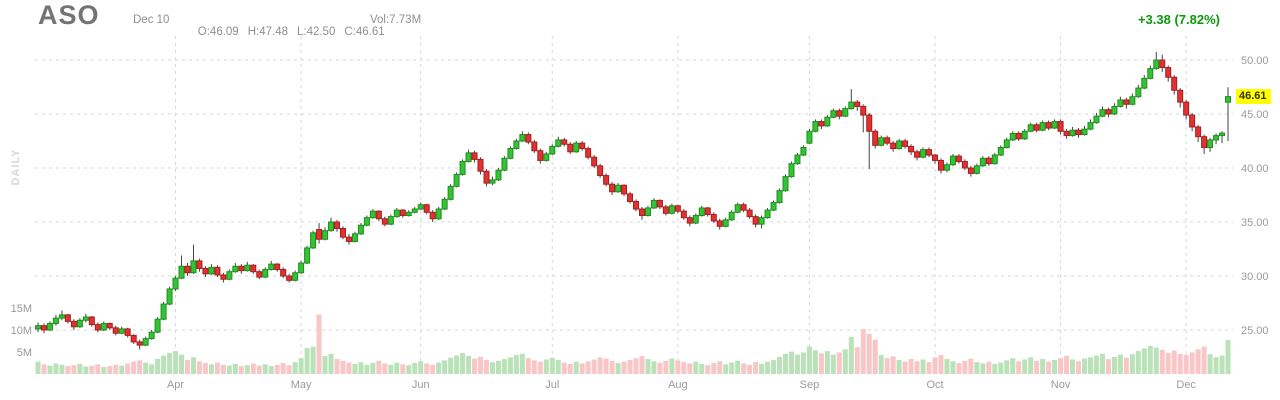  I want to click on month-label: Dec, so click(1186, 385).